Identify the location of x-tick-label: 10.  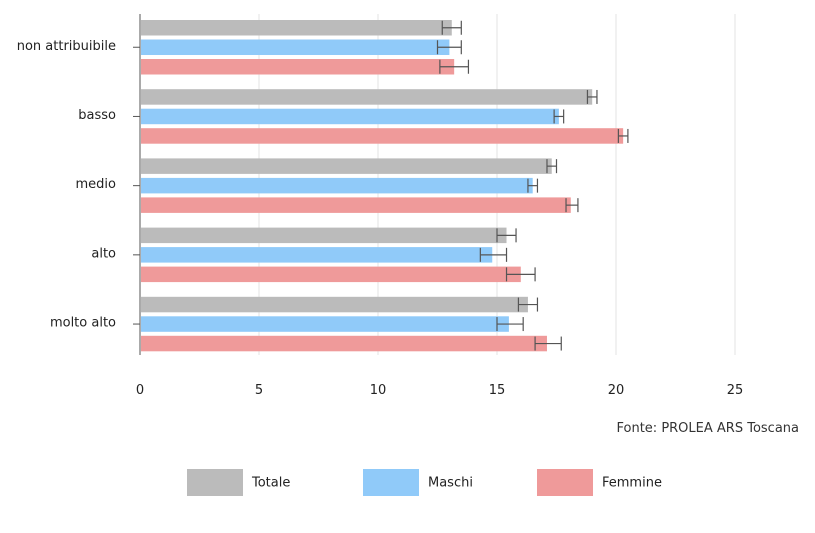
(378, 390).